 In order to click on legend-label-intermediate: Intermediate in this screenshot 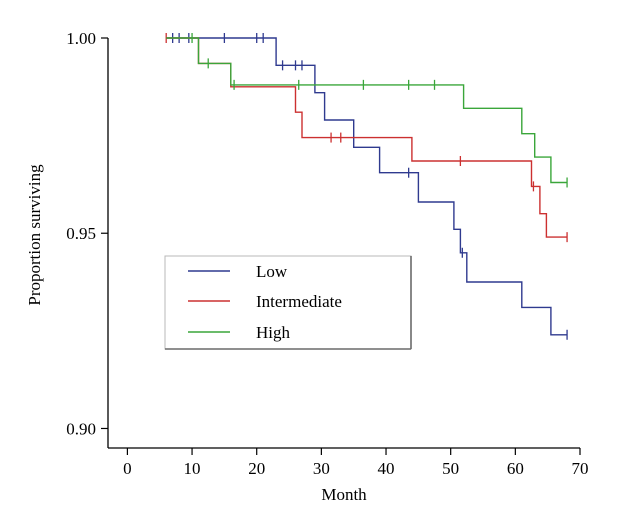, I will do `click(299, 301)`.